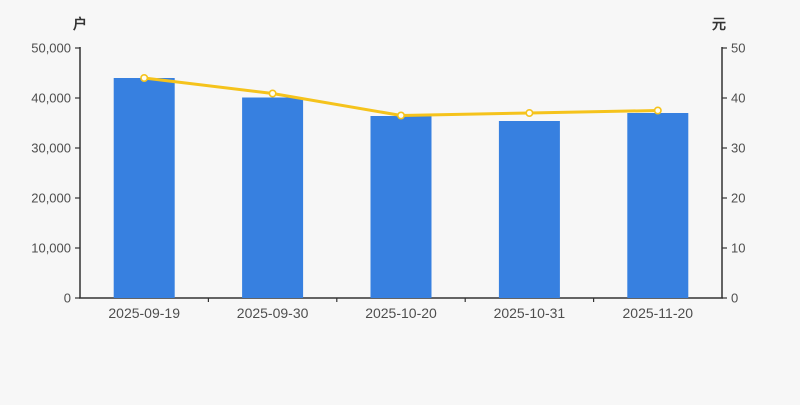 The width and height of the screenshot is (800, 405). What do you see at coordinates (738, 248) in the screenshot?
I see `right-axis-tick-label: 10` at bounding box center [738, 248].